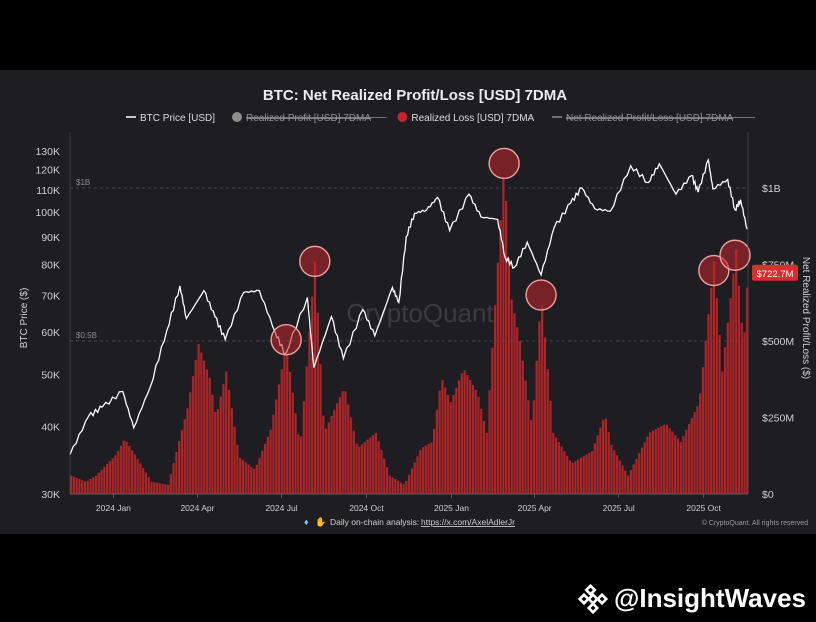  I want to click on footer-link: https://x.com/AxelAdlerJr, so click(468, 522).